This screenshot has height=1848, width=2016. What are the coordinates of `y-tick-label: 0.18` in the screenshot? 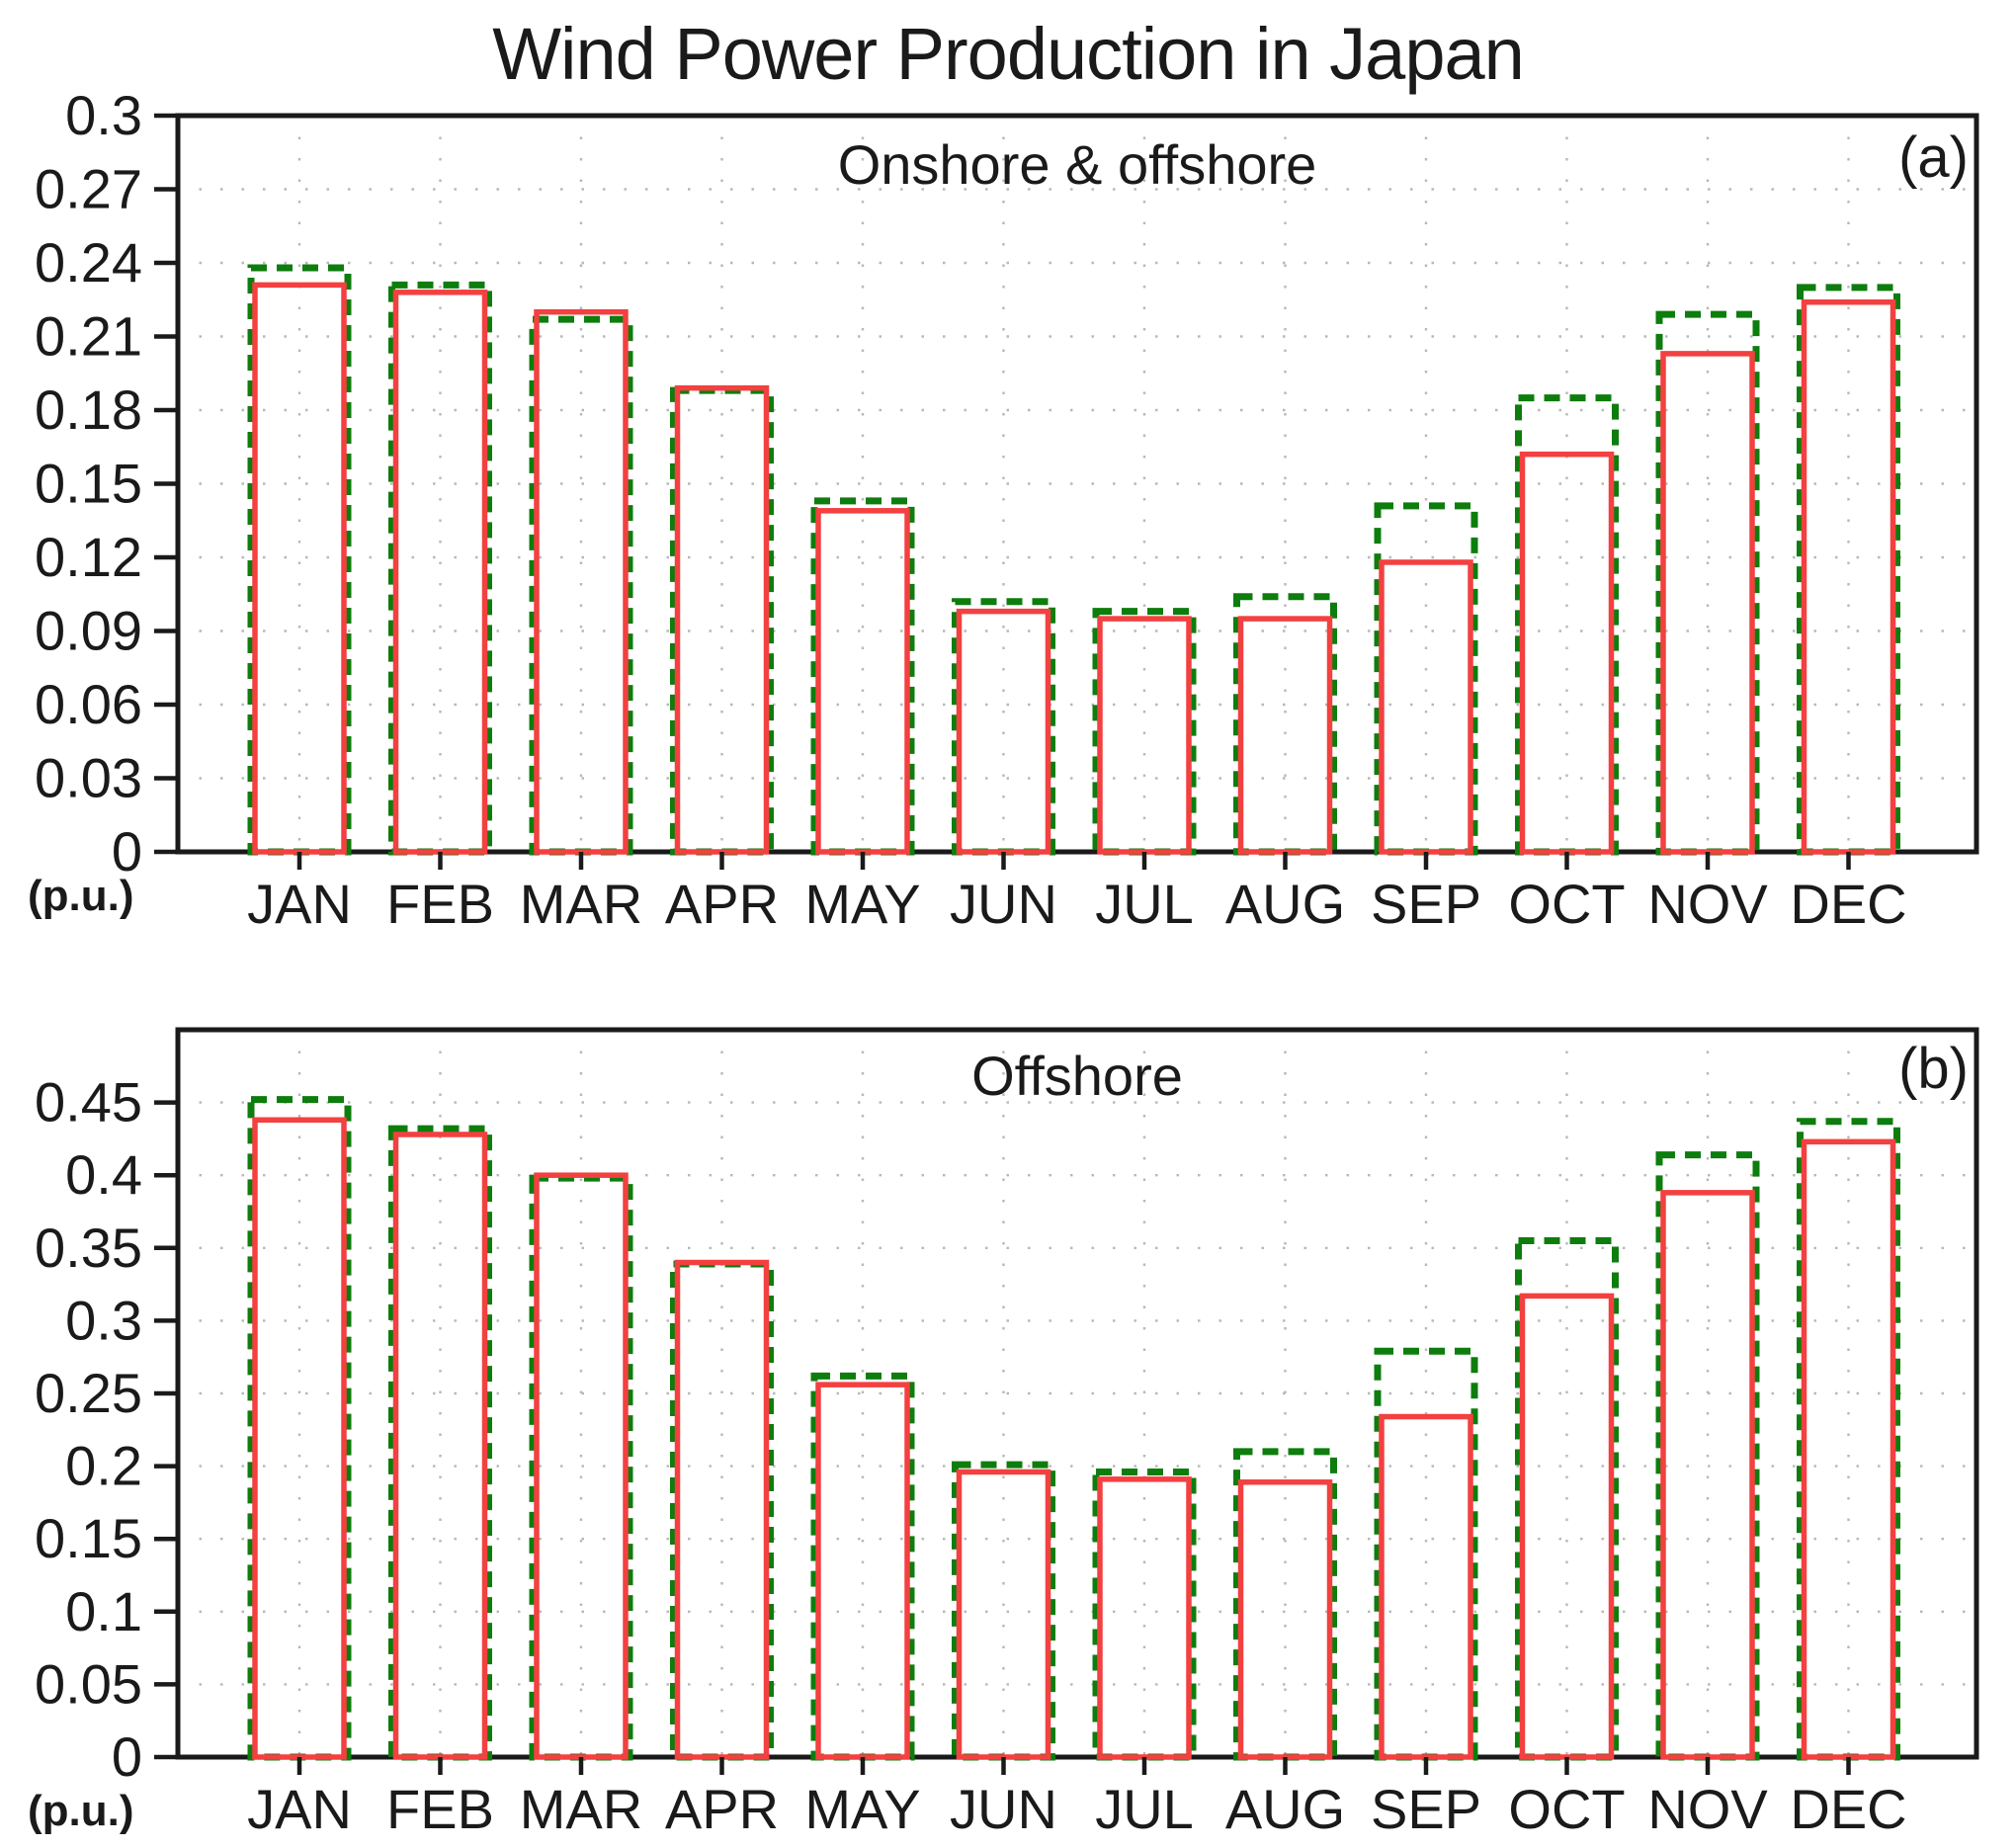 It's located at (88, 409).